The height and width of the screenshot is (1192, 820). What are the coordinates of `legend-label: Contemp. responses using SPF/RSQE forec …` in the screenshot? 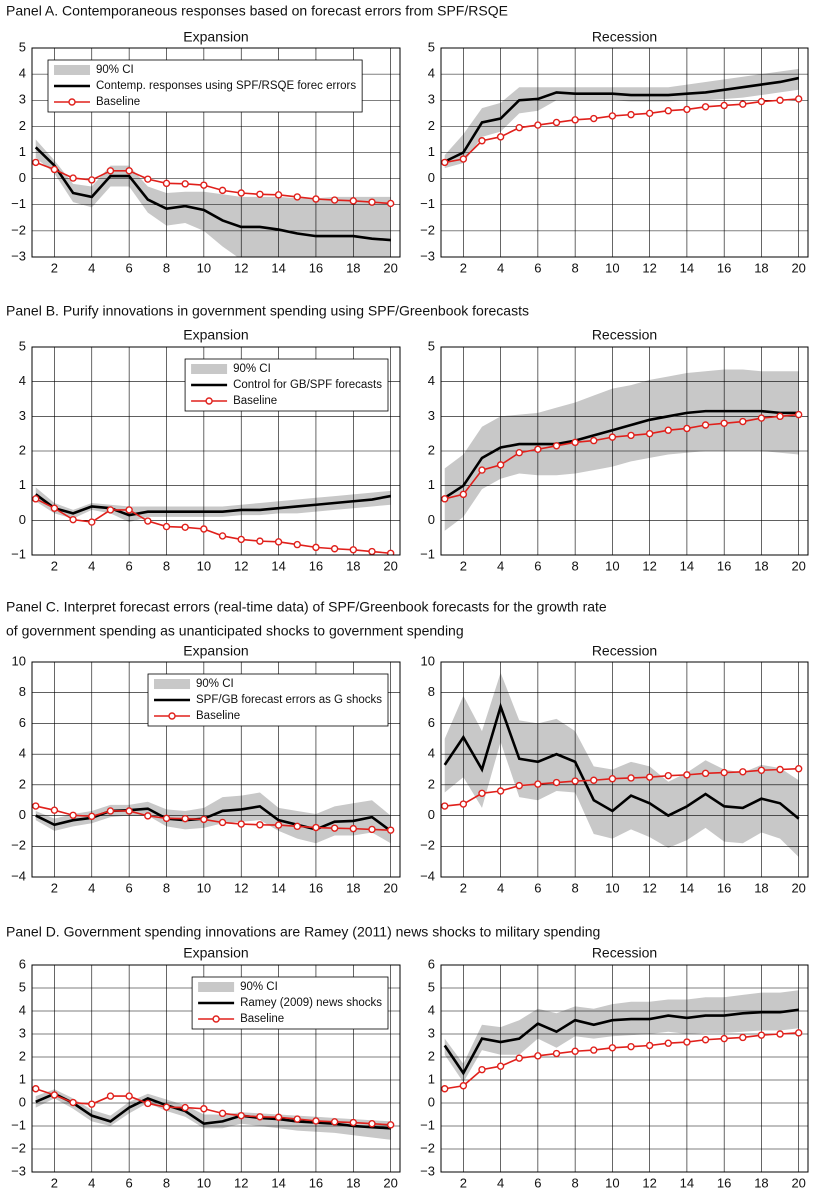 It's located at (226, 86).